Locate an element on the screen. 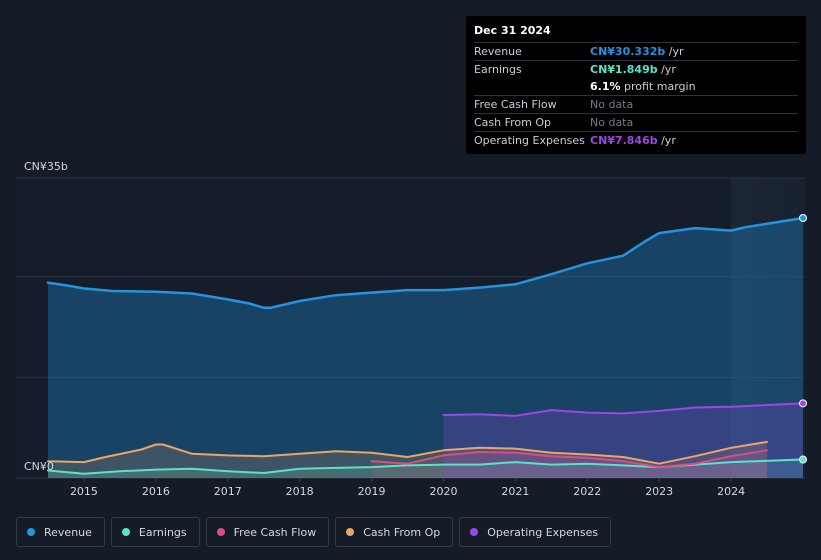  legend-item-operating-expenses: Operating Expenses is located at coordinates (535, 532).